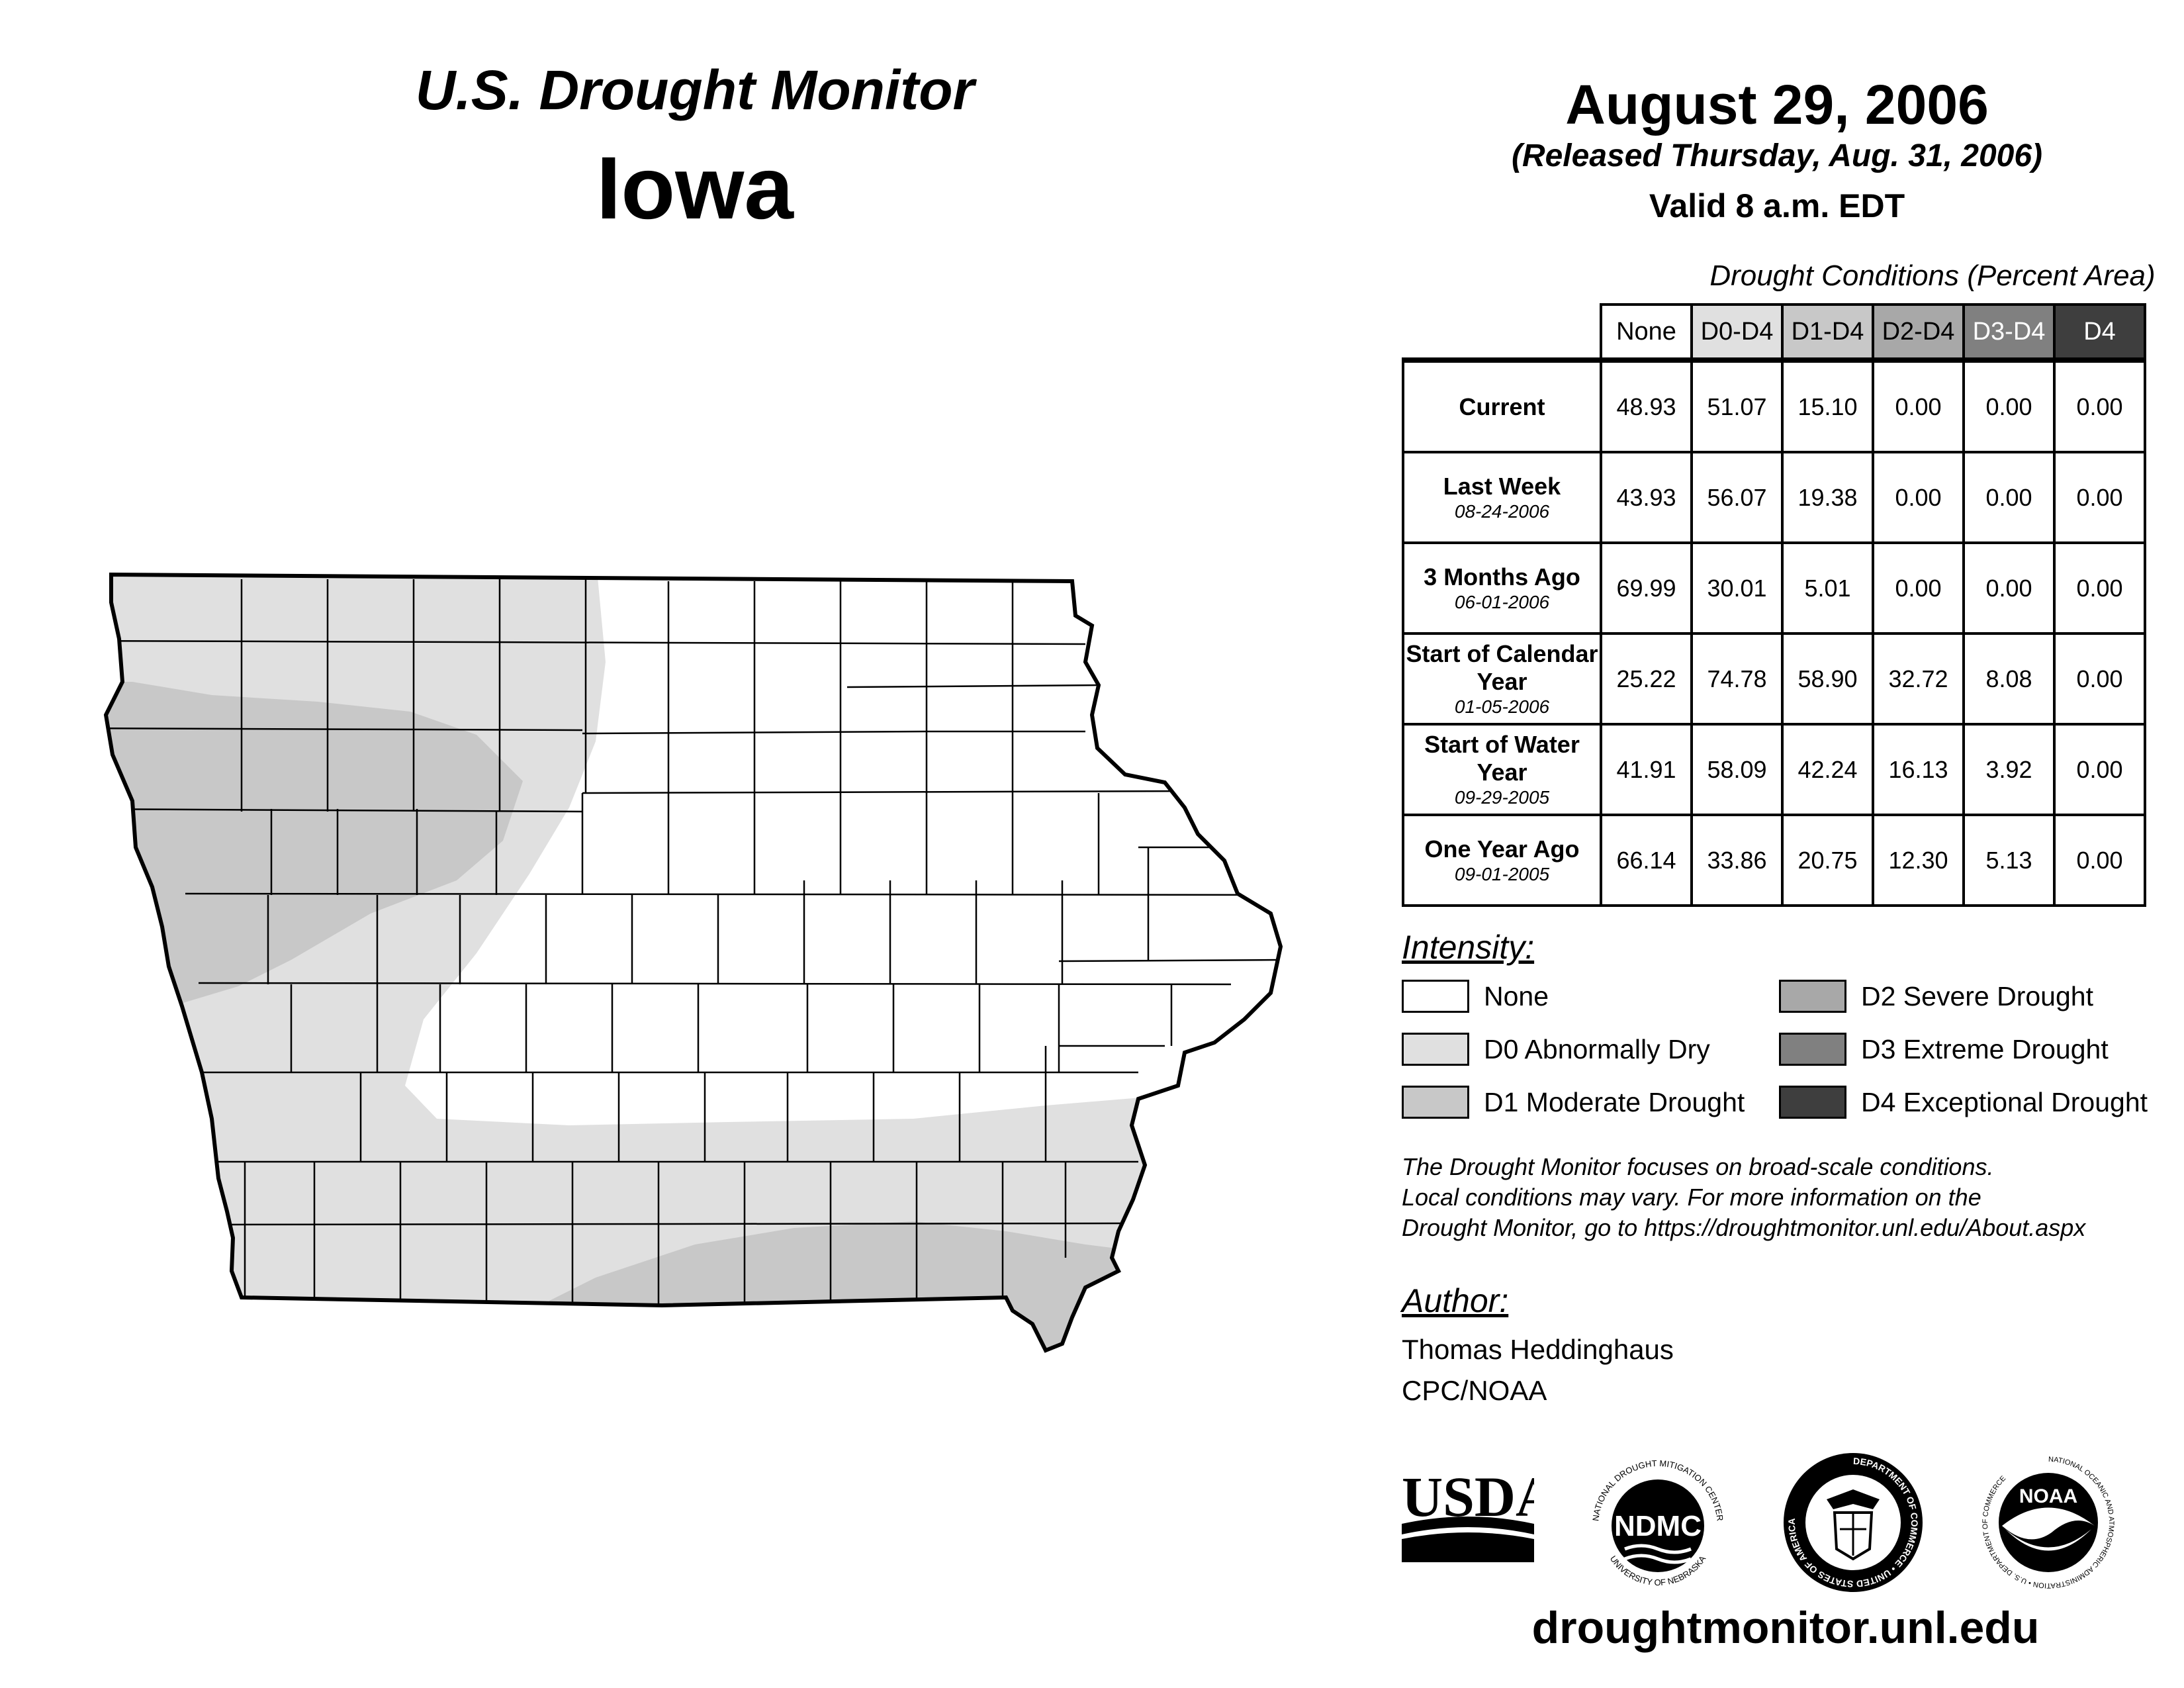 This screenshot has height=1688, width=2184. Describe the element at coordinates (1646, 405) in the screenshot. I see `table-cell: 48.93` at that location.